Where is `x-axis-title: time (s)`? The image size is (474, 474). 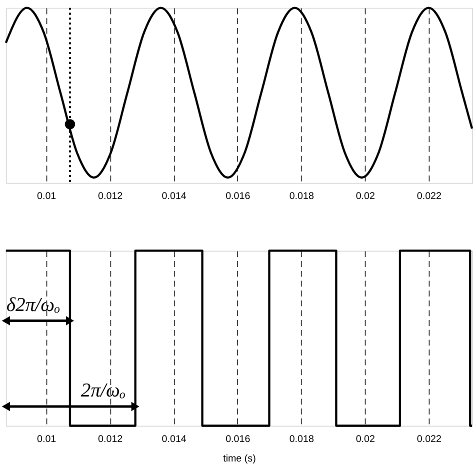 x-axis-title: time (s) is located at coordinates (239, 459).